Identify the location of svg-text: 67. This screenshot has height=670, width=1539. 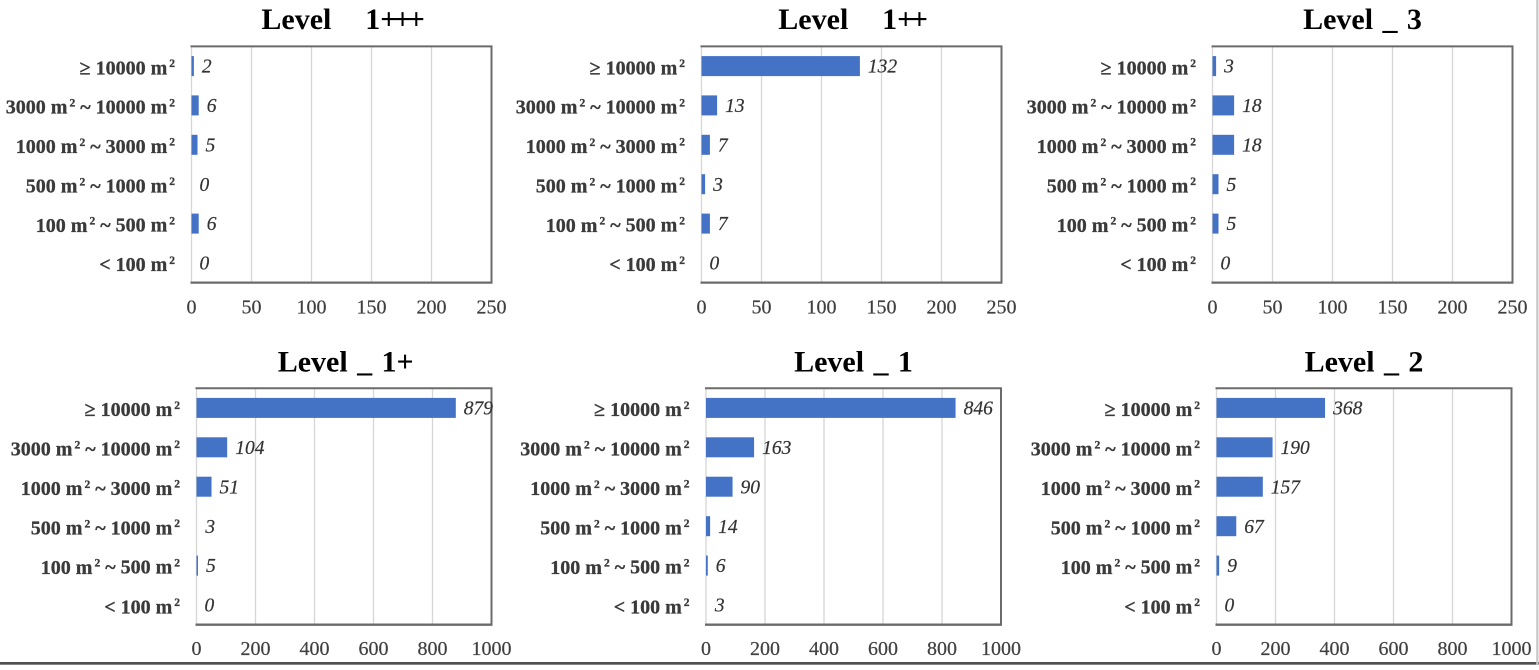
(1254, 527).